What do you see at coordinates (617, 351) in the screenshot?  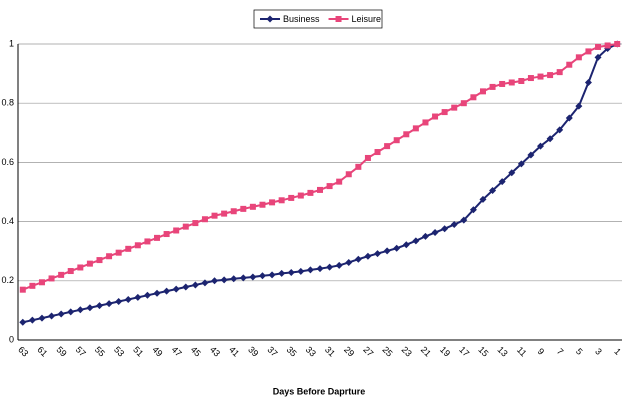 I see `x-tick-label: 1` at bounding box center [617, 351].